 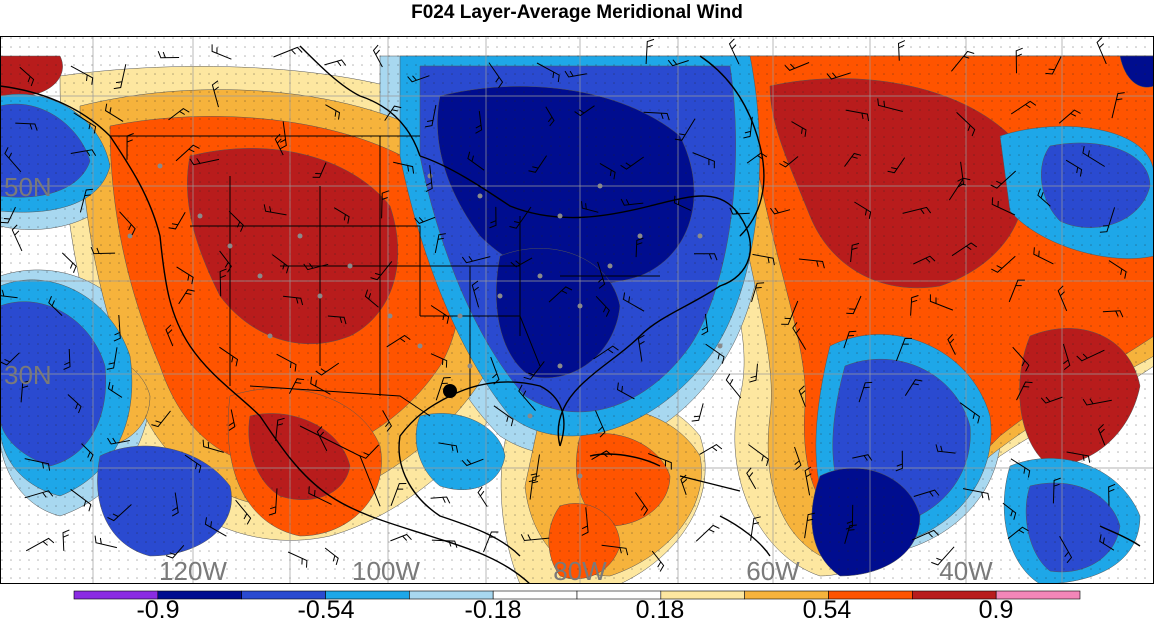 What do you see at coordinates (773, 570) in the screenshot?
I see `lon-label: 60W` at bounding box center [773, 570].